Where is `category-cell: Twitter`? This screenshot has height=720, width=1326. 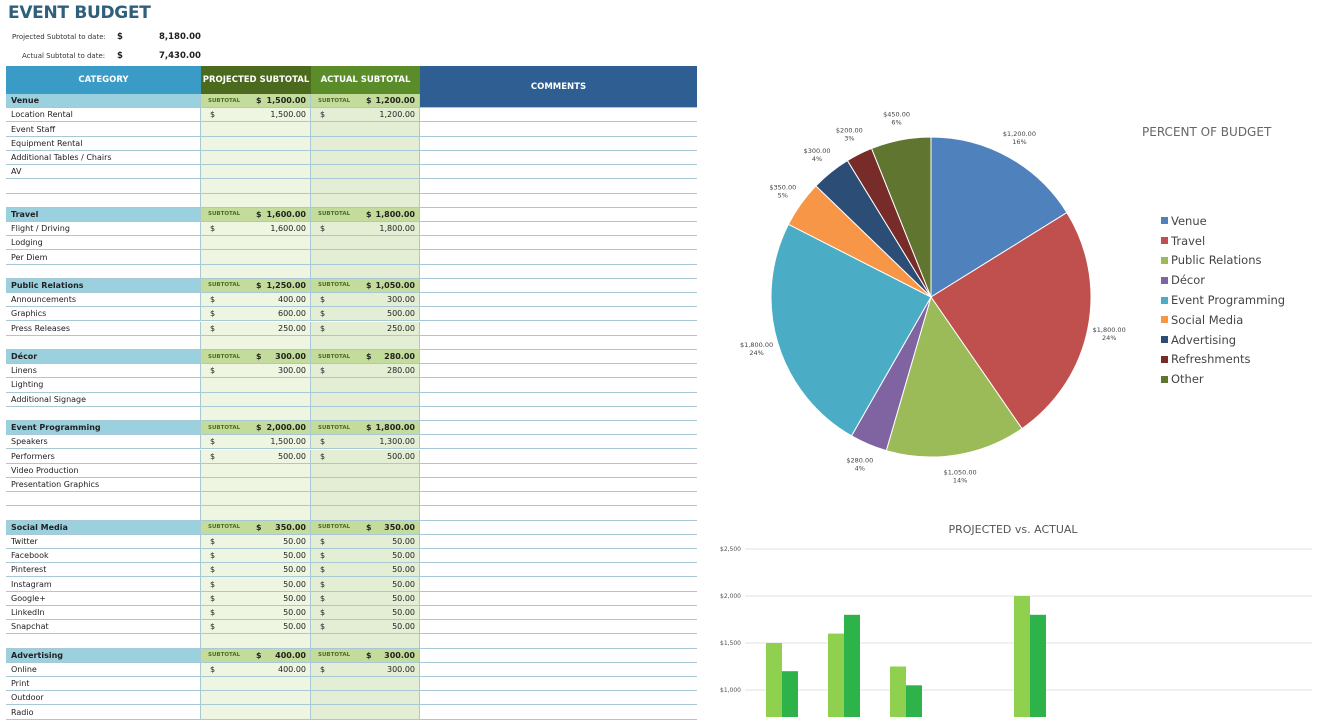 category-cell: Twitter is located at coordinates (103, 541).